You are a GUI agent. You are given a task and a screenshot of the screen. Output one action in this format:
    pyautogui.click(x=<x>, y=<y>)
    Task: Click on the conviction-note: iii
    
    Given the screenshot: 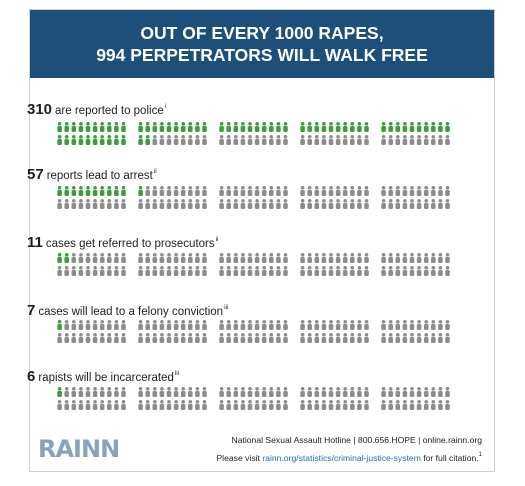 What is the action you would take?
    pyautogui.click(x=226, y=307)
    